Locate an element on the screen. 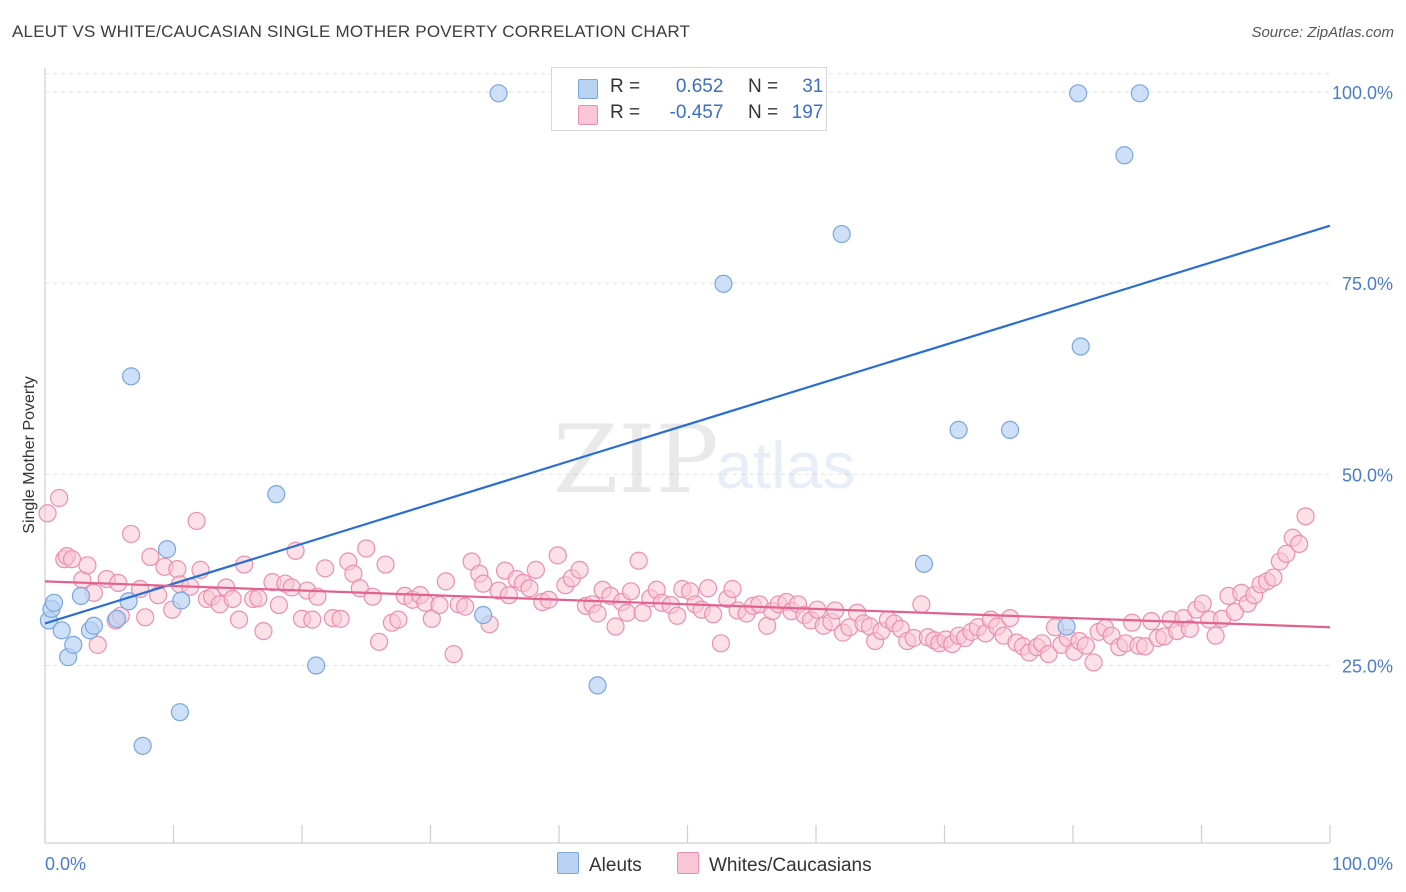 This screenshot has width=1406, height=892. legend-n-label: N = is located at coordinates (763, 86).